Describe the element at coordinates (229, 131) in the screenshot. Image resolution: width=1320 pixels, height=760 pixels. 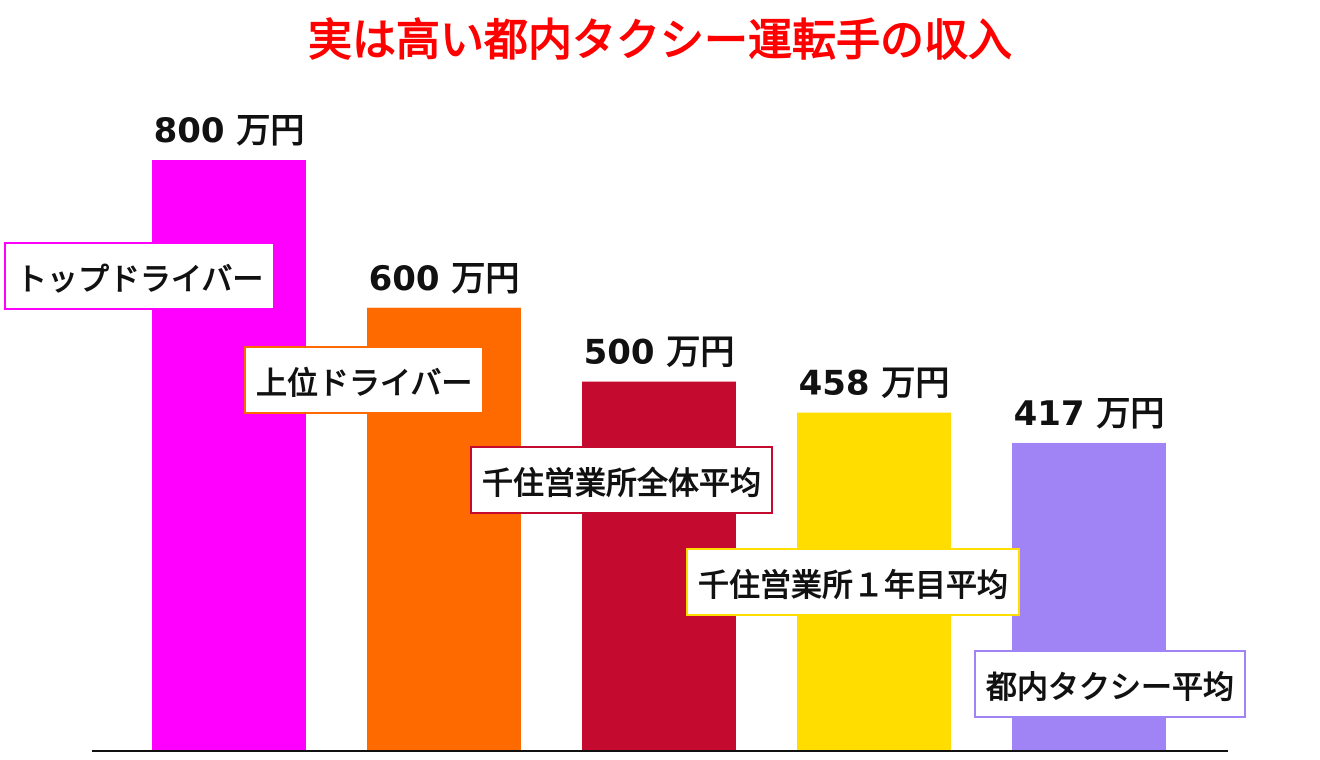
I see `value-label-0: 800 万円` at that location.